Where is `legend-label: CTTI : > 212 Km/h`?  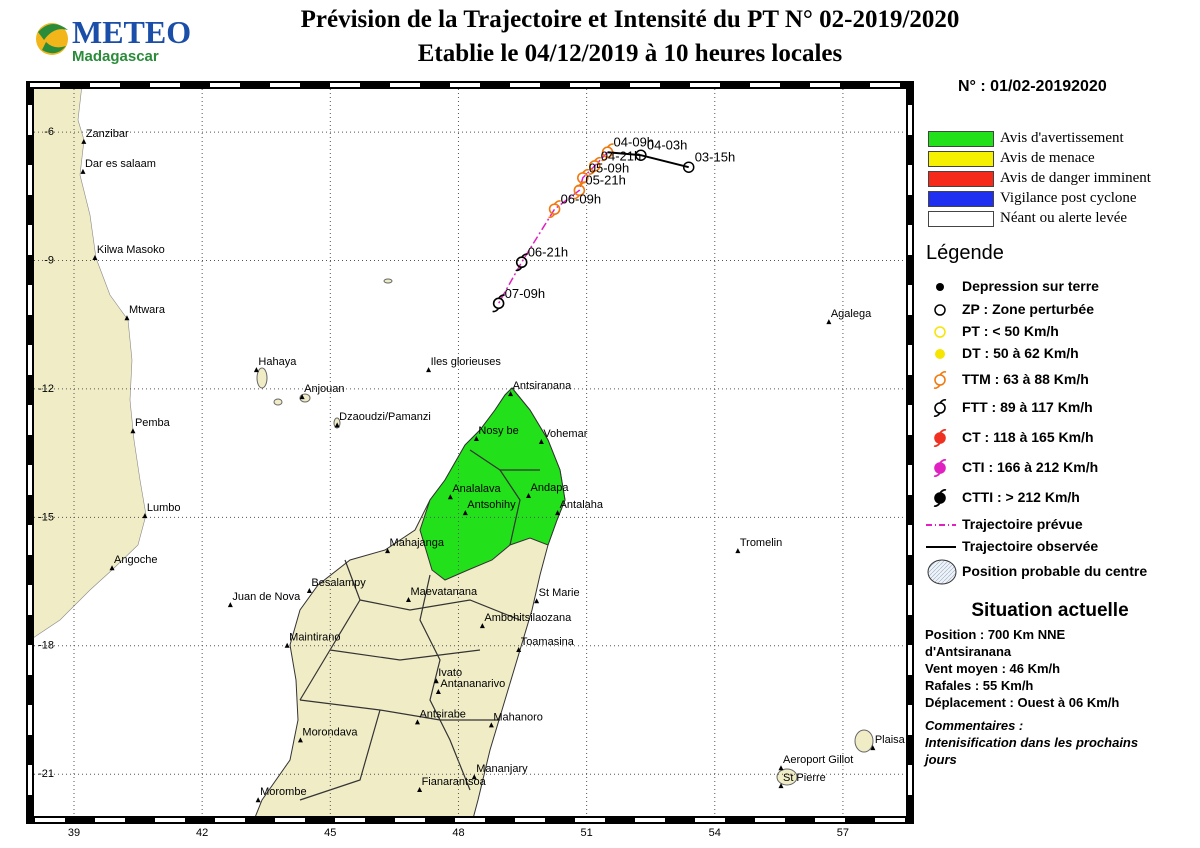
legend-label: CTTI : > 212 Km/h is located at coordinates (1021, 497).